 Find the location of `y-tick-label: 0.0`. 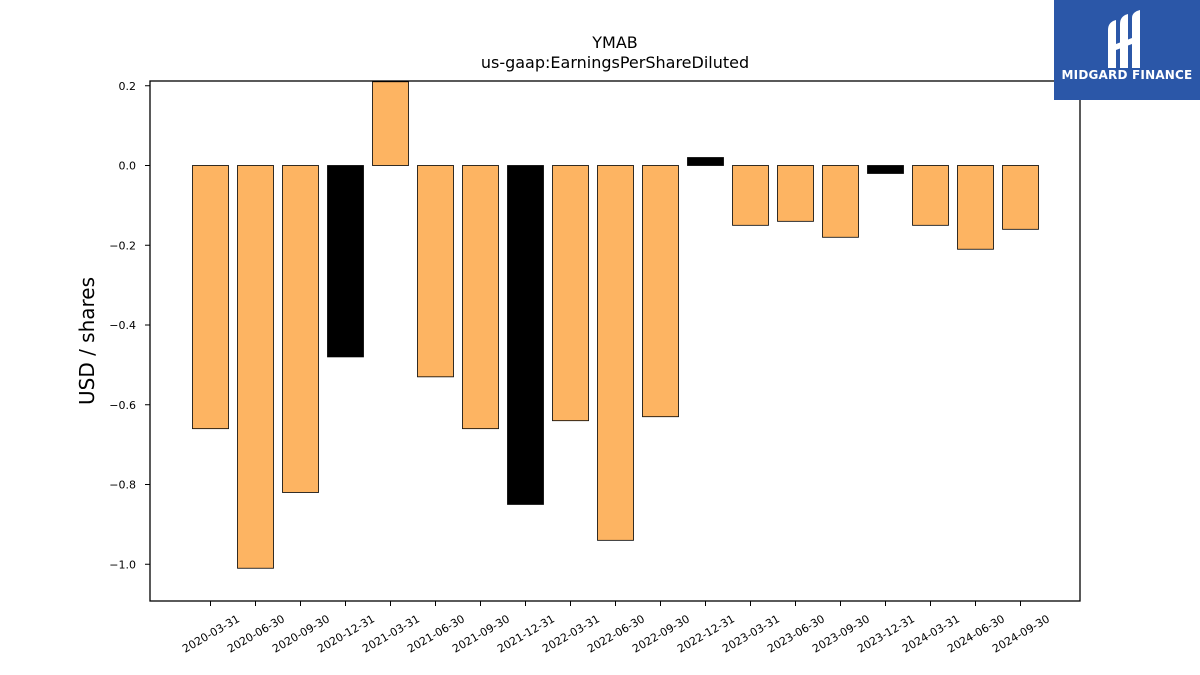

y-tick-label: 0.0 is located at coordinates (128, 166).